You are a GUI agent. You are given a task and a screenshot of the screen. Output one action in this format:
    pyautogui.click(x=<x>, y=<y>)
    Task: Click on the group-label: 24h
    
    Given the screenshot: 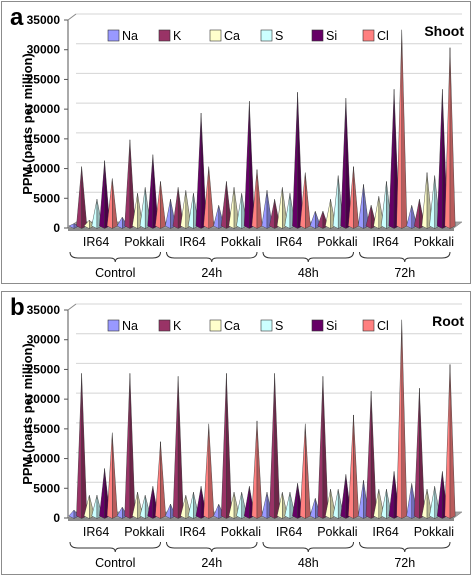 What is the action you would take?
    pyautogui.click(x=211, y=273)
    